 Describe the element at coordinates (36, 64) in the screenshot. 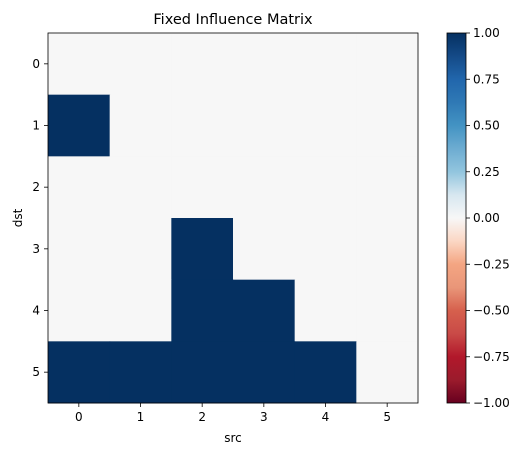

I see `y-tick-label: 0` at that location.